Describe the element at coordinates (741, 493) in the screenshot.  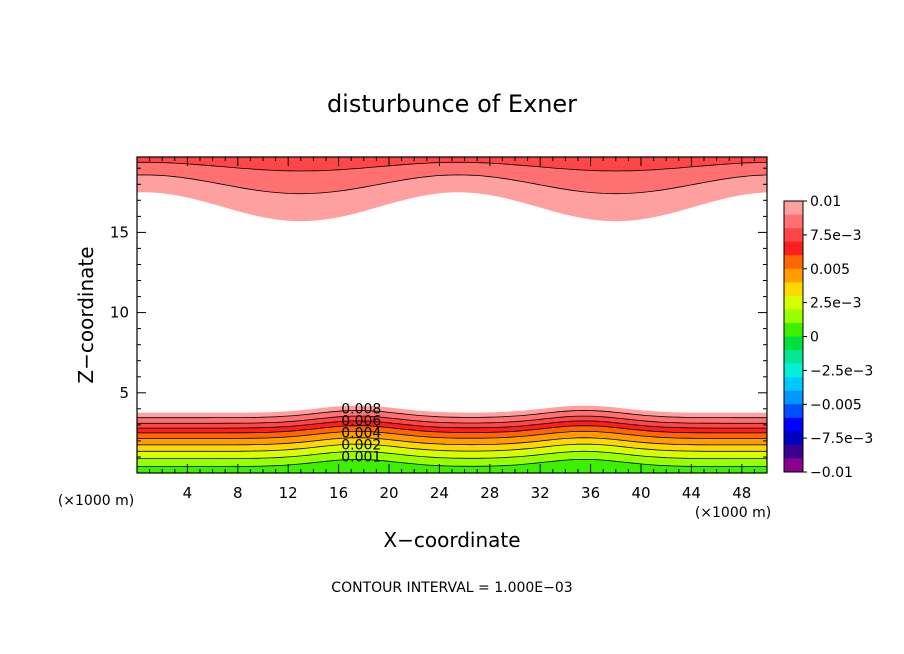
I see `x-tick-label: 48` at that location.